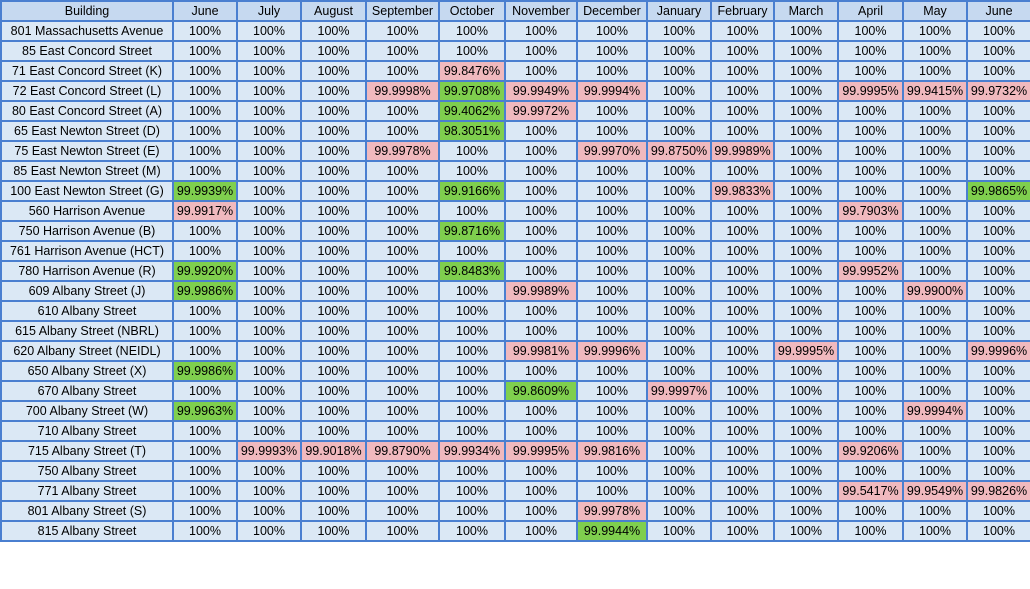 This screenshot has height=589, width=1030. Describe the element at coordinates (998, 91) in the screenshot. I see `availability-cell: 99.9732%` at that location.